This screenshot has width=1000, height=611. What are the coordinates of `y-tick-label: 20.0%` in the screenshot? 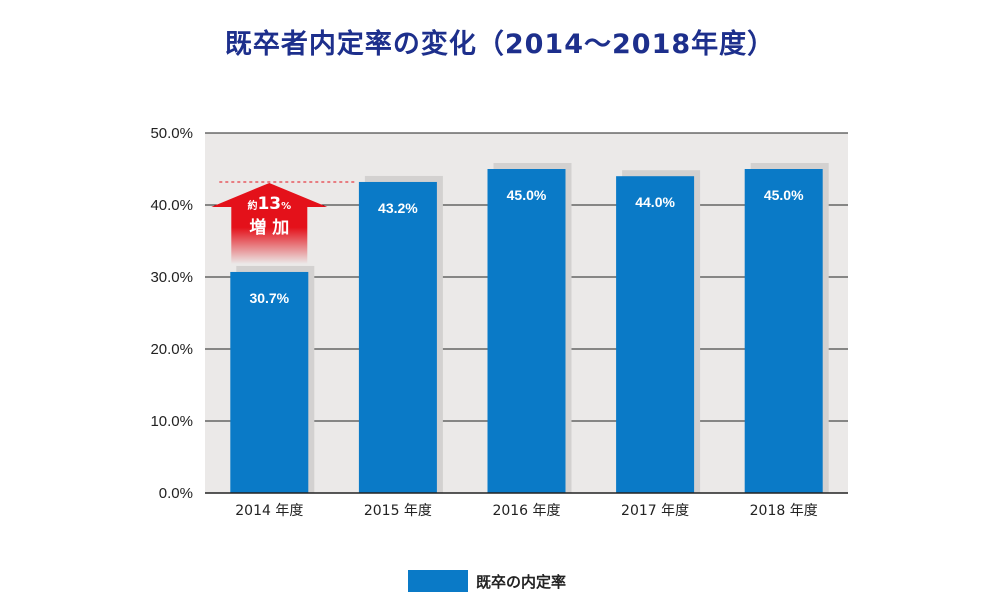 It's located at (171, 349).